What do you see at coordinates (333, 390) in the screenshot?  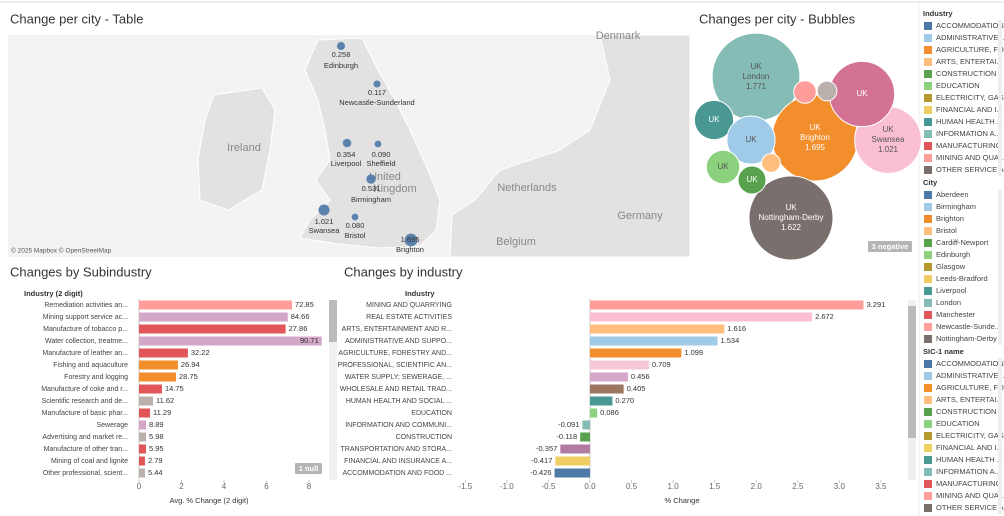 I see `scrollbar` at bounding box center [333, 390].